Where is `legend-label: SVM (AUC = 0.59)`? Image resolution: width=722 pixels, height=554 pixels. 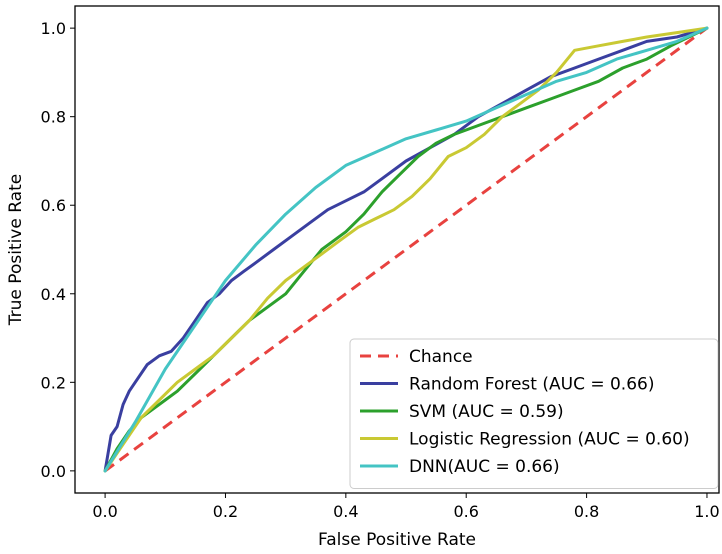 legend-label: SVM (AUC = 0.59) is located at coordinates (486, 412).